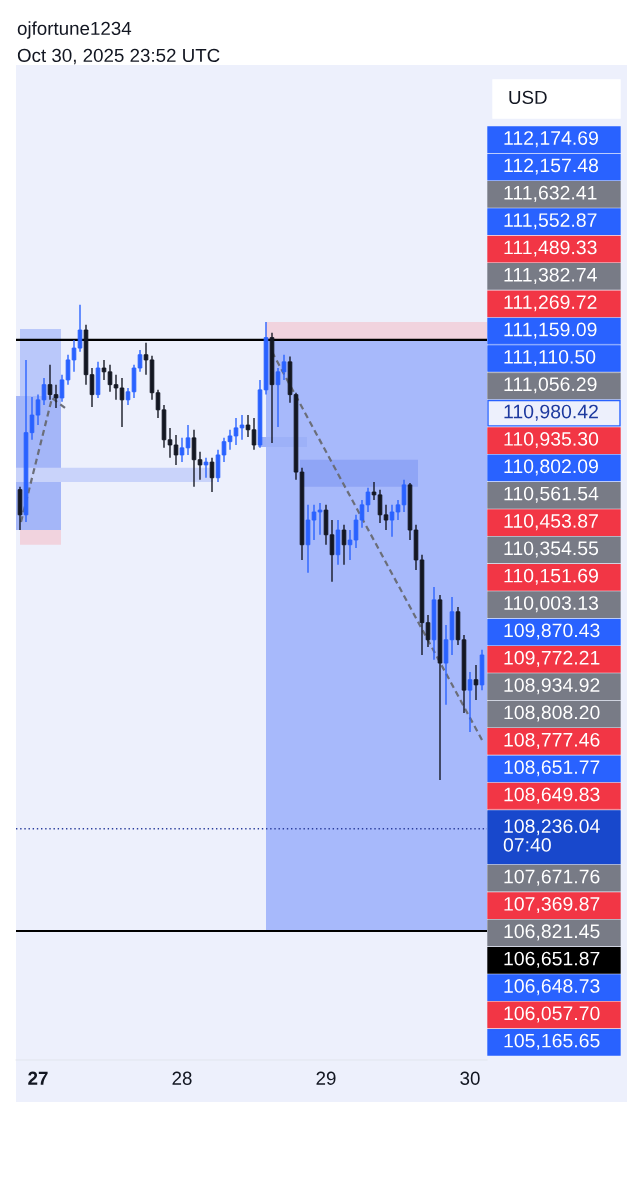 The width and height of the screenshot is (643, 1199). What do you see at coordinates (550, 275) in the screenshot?
I see `text: 111,382.74` at bounding box center [550, 275].